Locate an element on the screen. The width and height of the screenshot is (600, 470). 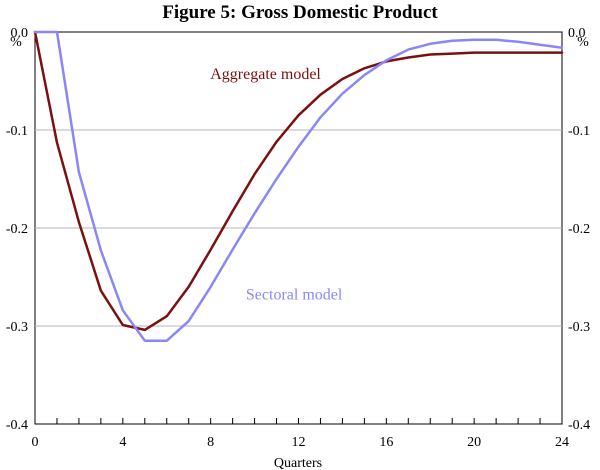
y-tick-label-right: 0.0 is located at coordinates (577, 33).